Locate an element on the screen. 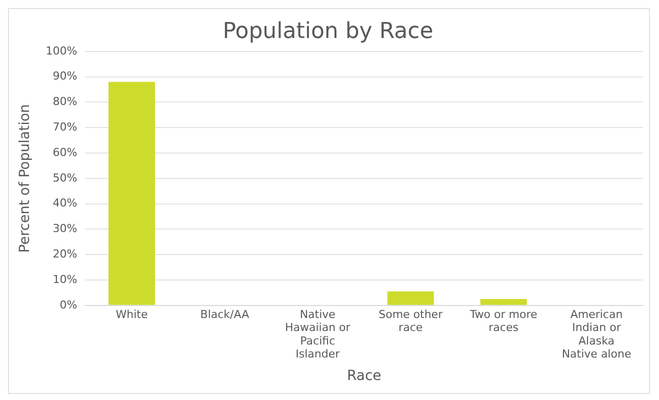  y-tick-label: 80% is located at coordinates (65, 101).